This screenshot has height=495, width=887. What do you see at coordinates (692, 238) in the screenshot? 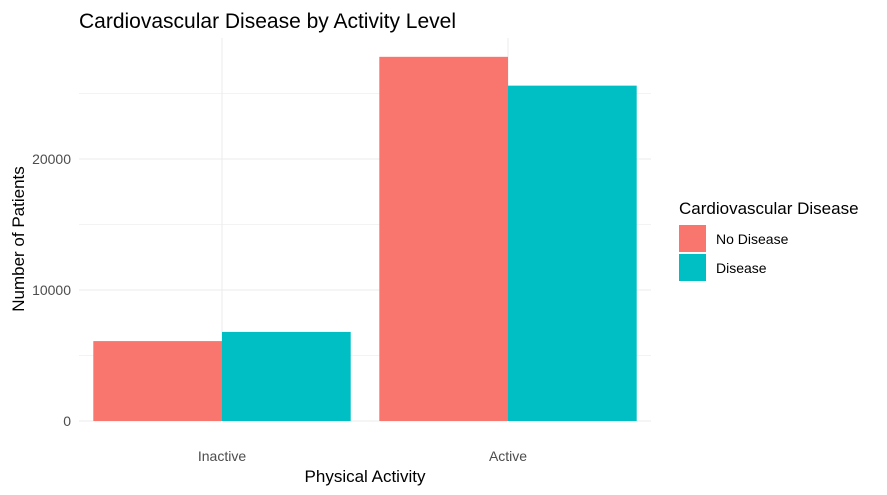
I see `legend-key-no-disease` at bounding box center [692, 238].